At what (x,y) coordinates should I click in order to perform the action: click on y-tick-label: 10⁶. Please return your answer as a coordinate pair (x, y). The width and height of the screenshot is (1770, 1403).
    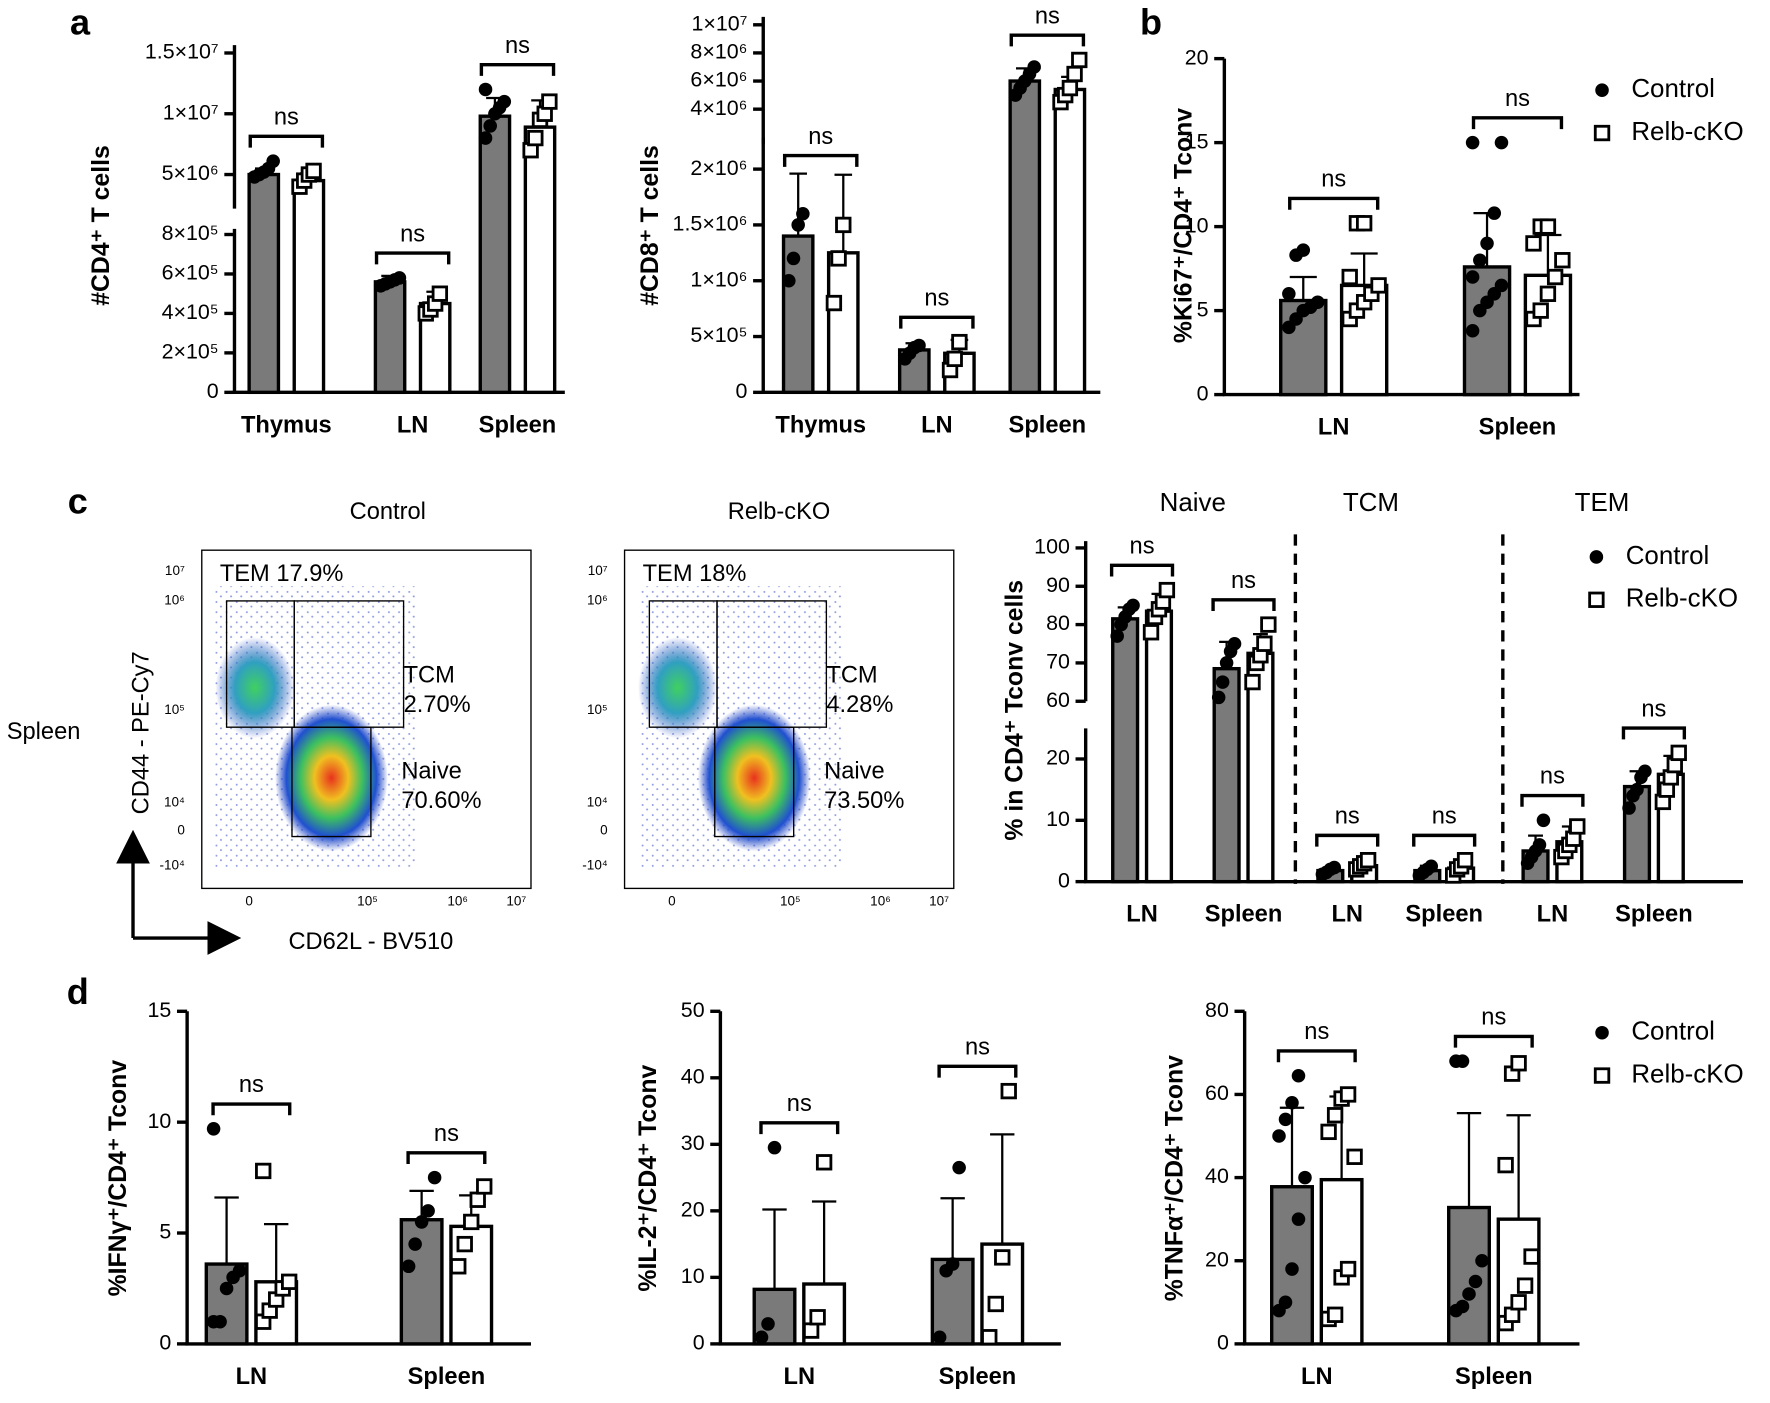
    Looking at the image, I should click on (174, 599).